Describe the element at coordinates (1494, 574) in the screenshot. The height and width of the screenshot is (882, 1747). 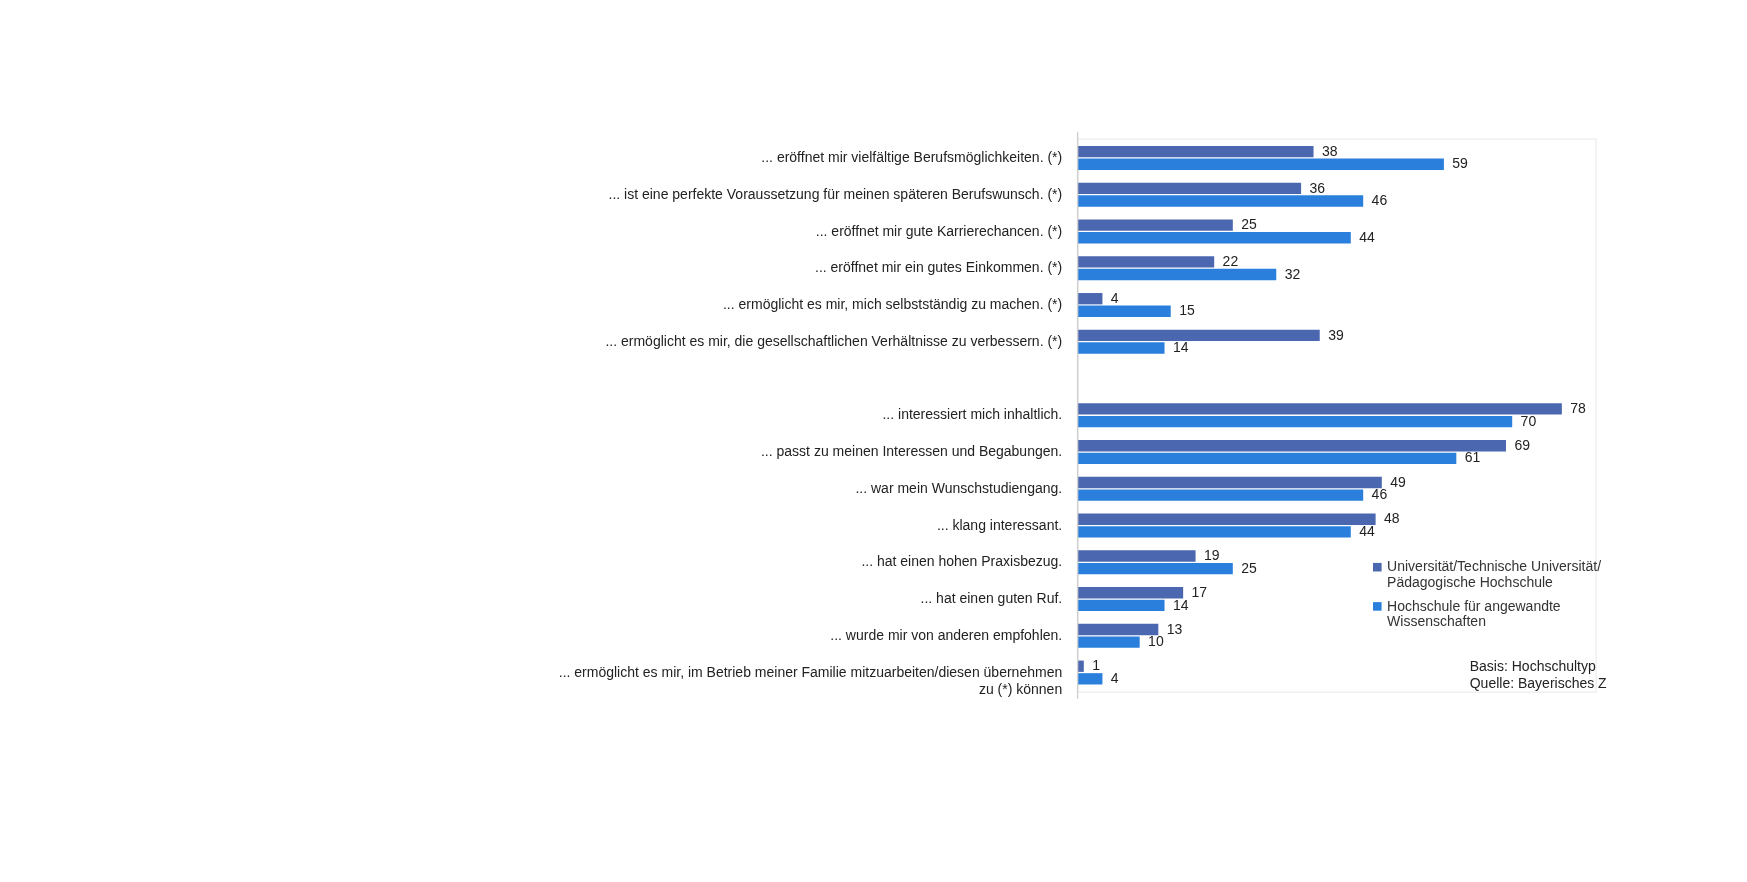
I see `legend-label: Universität/Technische Universität/ Pädagogische Hochschule` at that location.